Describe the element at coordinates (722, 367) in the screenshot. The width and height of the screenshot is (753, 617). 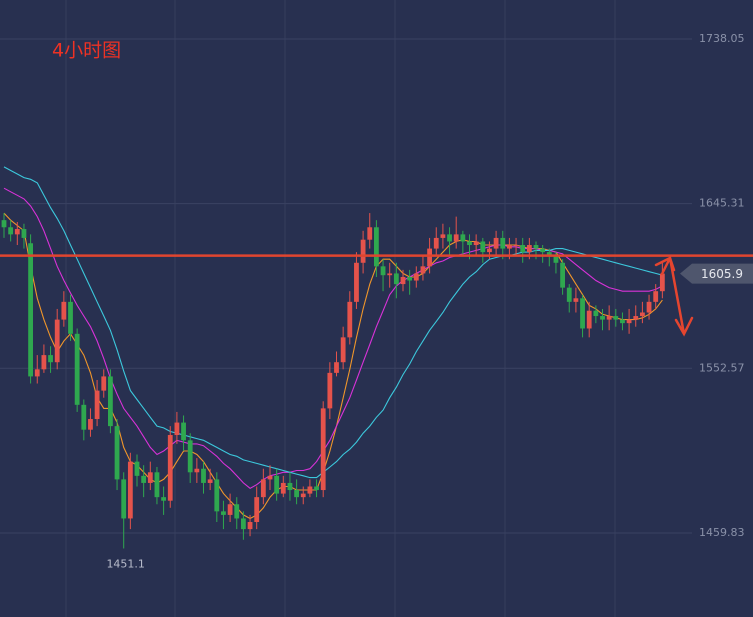
I see `y-tick-label: 1552.57` at that location.